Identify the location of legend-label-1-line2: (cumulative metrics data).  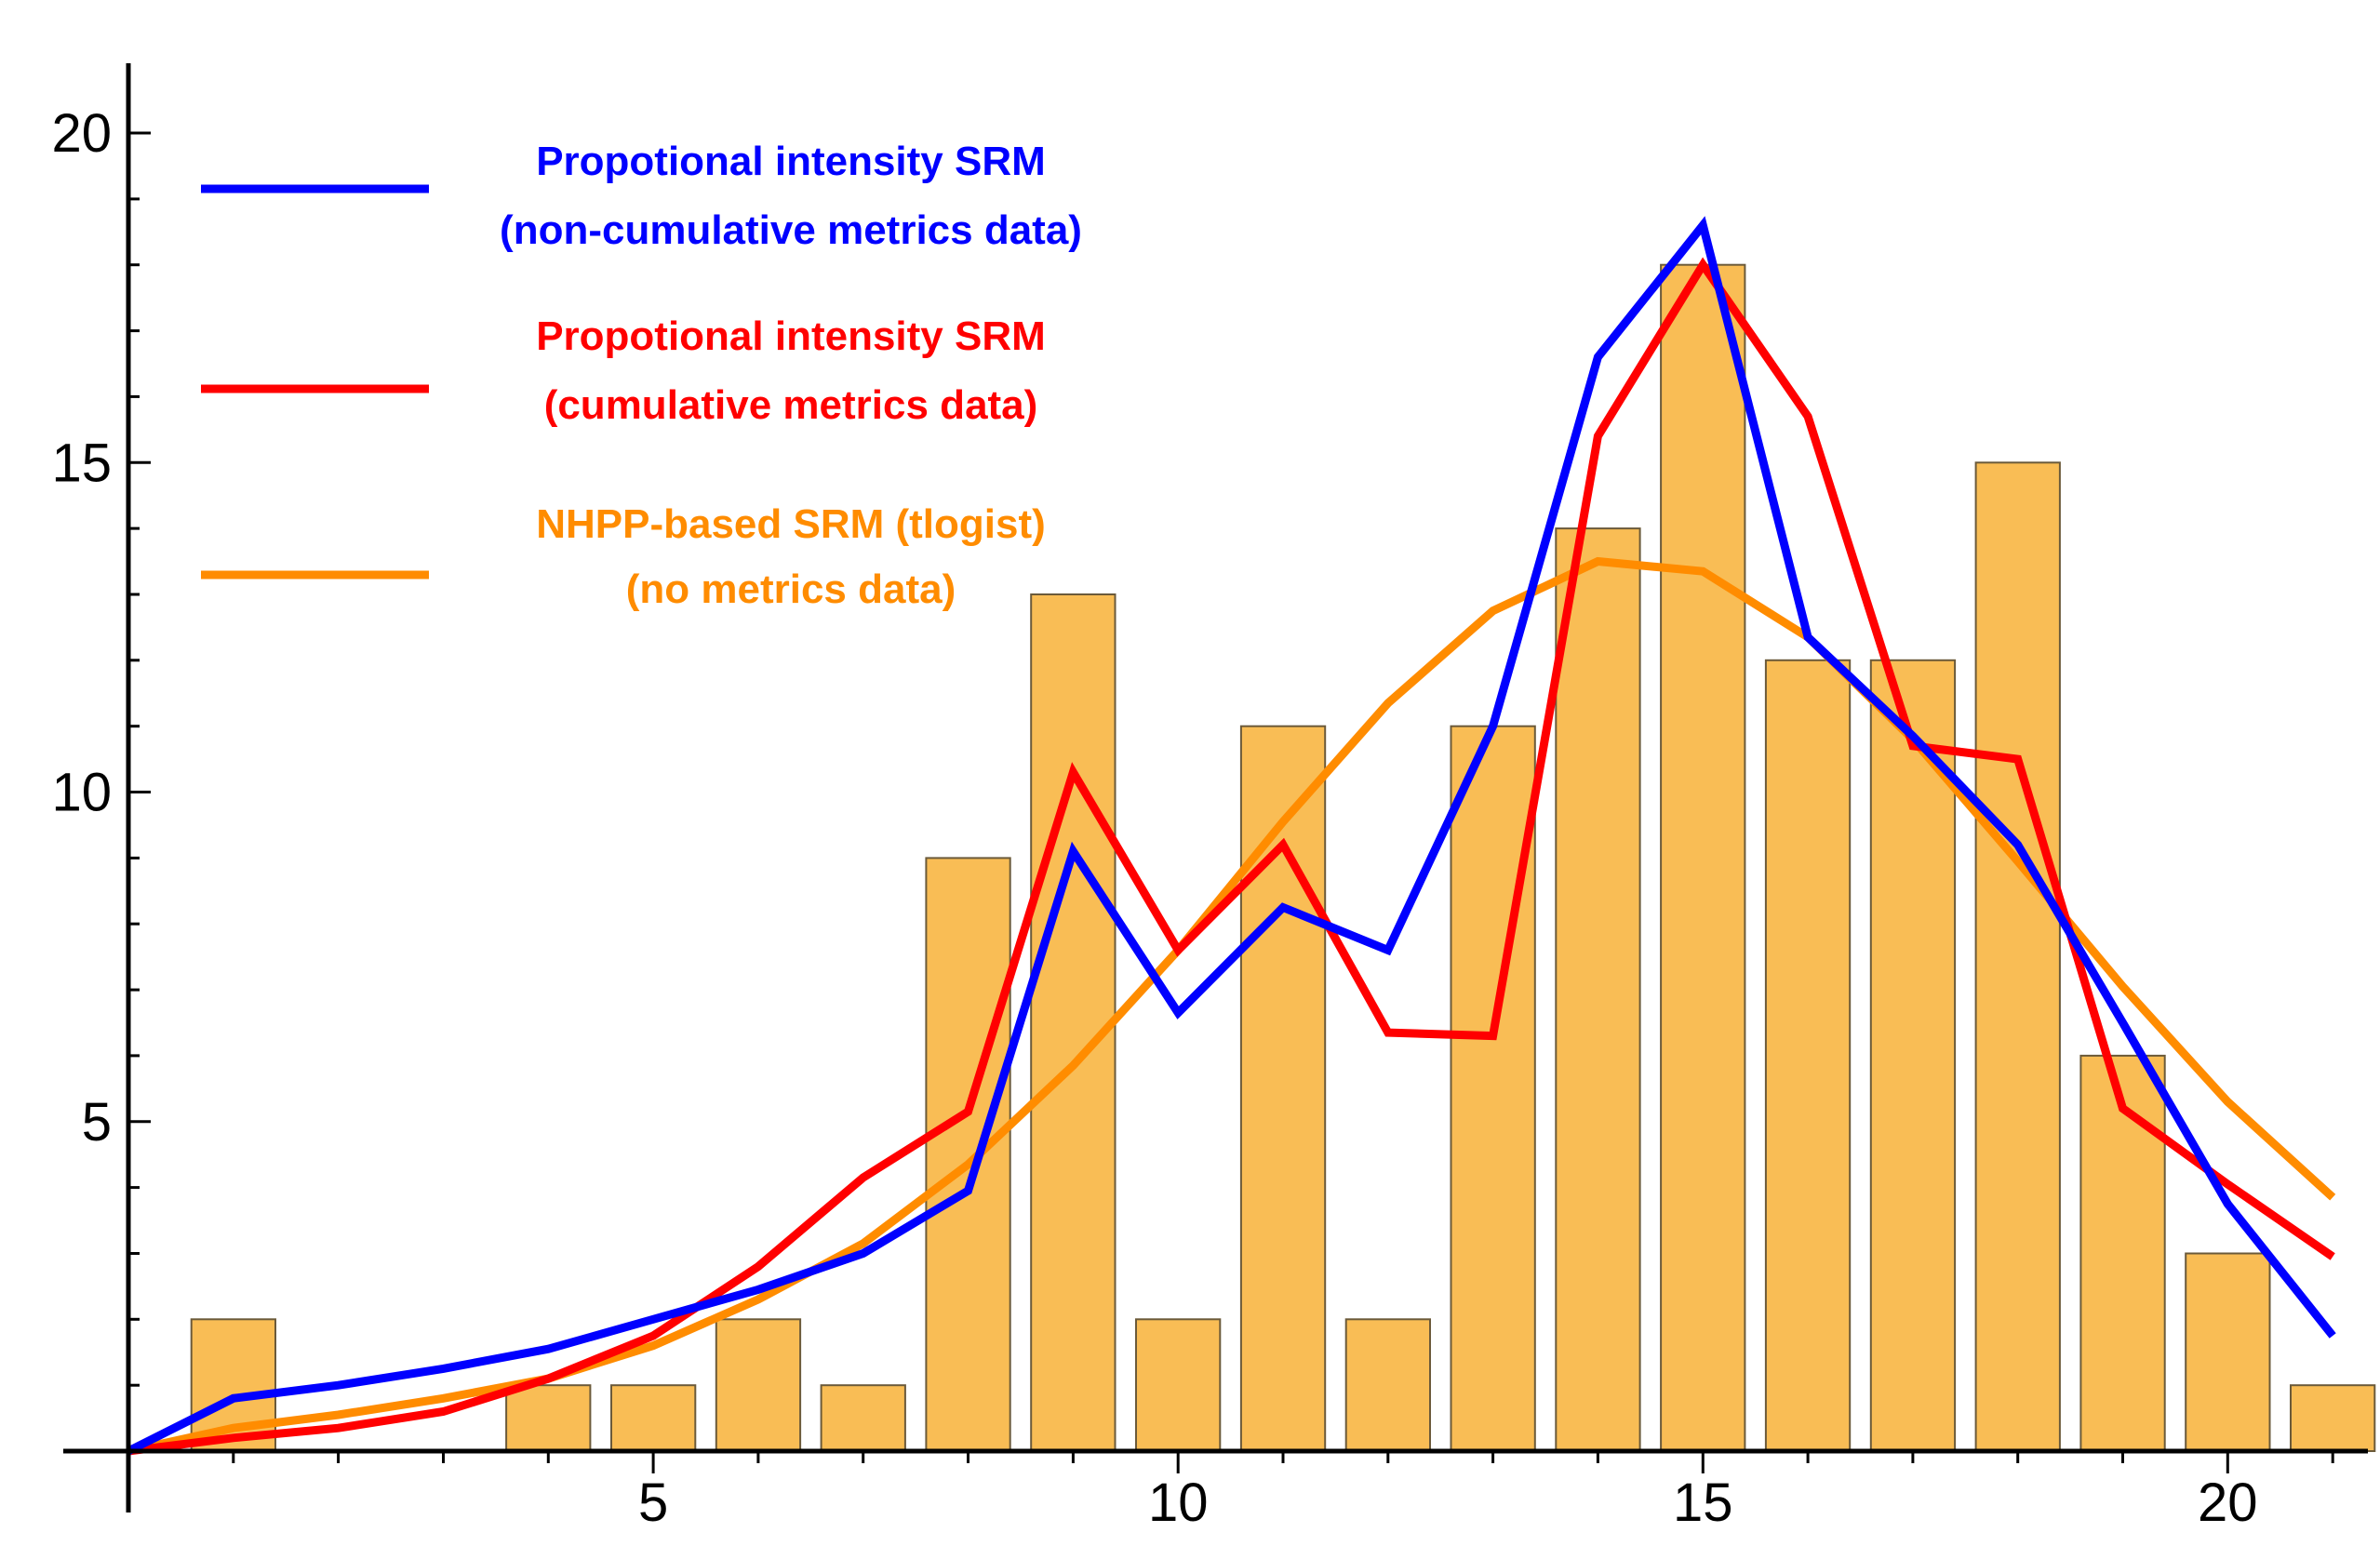
(791, 405).